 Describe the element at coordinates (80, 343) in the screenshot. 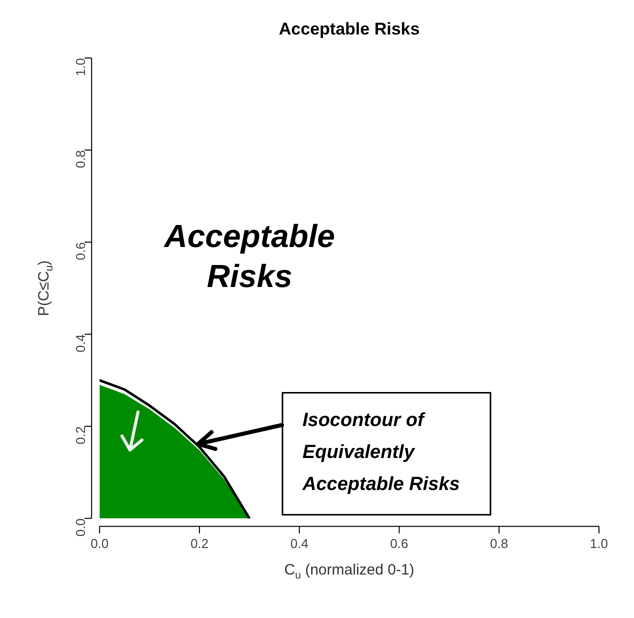

I see `y-tick-label: 0.4` at that location.